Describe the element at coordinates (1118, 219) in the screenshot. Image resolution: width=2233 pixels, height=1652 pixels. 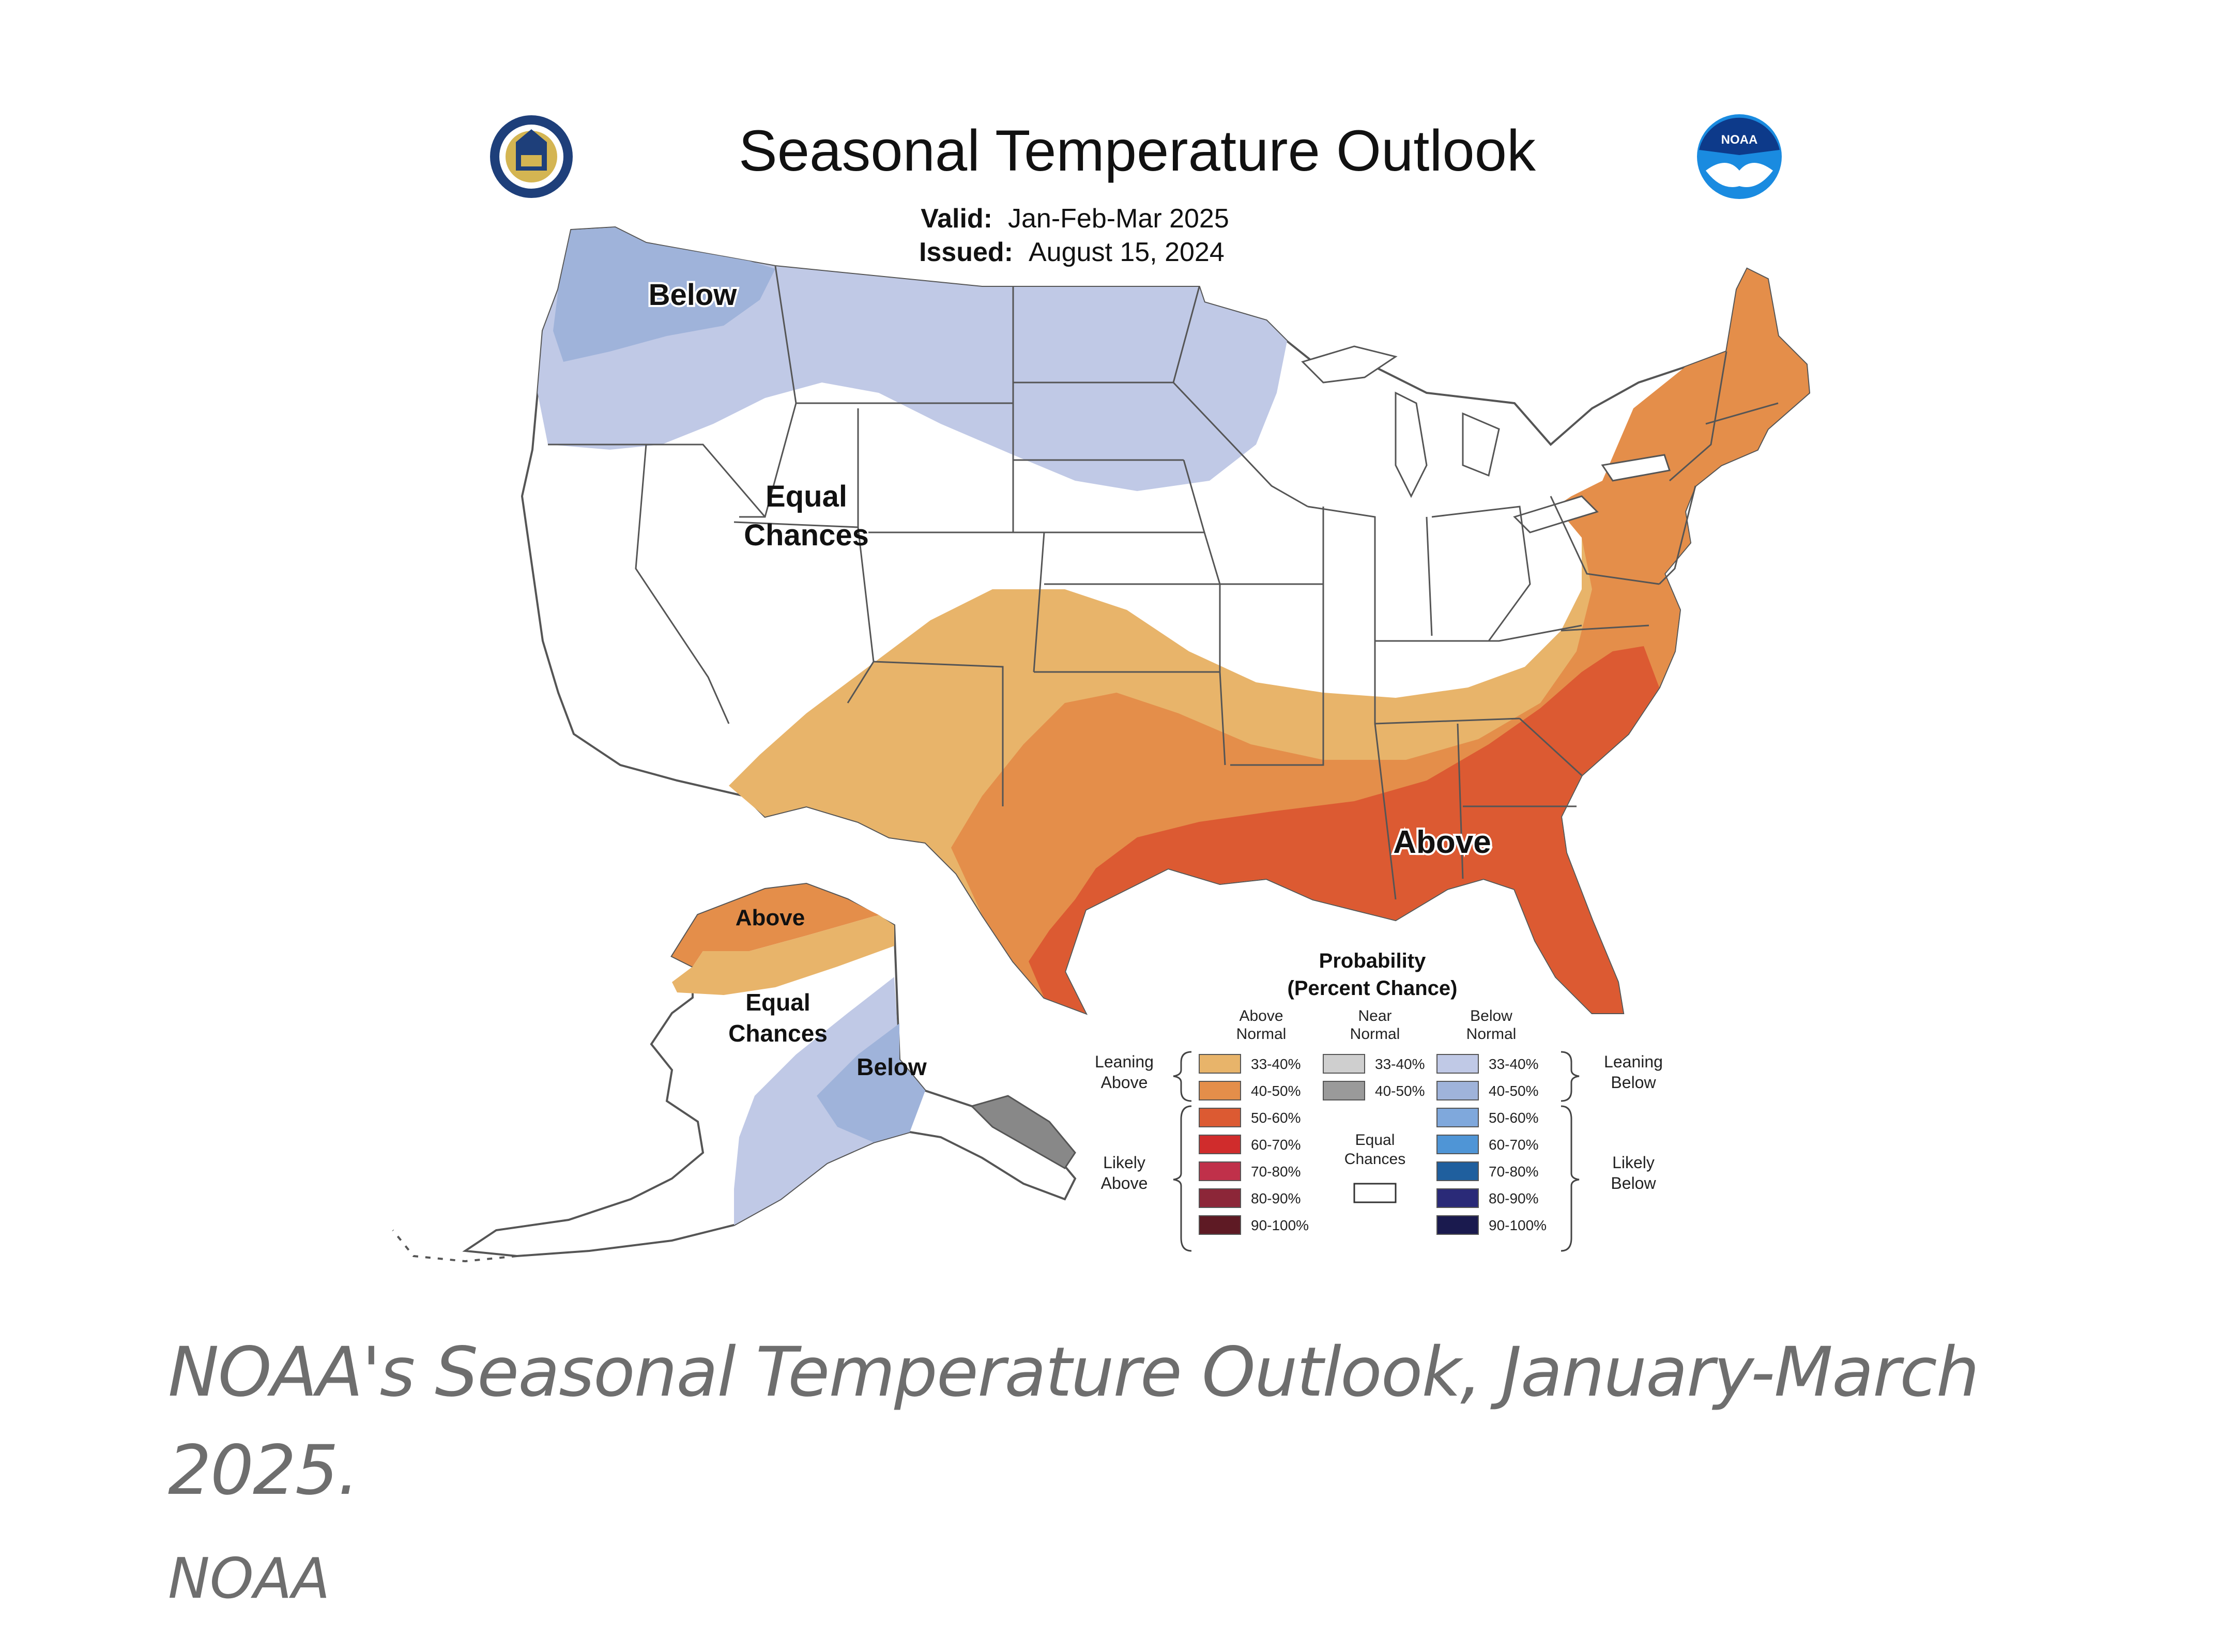
I see `valid-value: Jan-Feb-Mar 2025` at that location.